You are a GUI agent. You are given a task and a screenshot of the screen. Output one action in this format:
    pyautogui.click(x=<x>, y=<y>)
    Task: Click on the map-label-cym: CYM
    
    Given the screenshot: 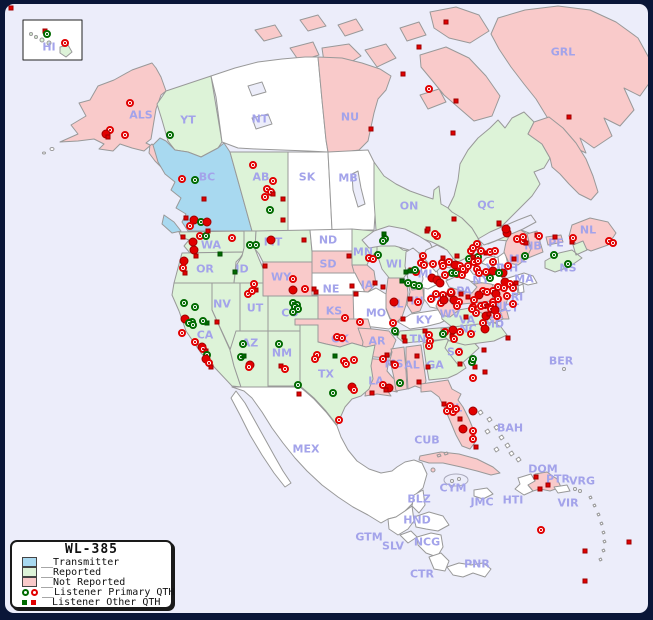 What is the action you would take?
    pyautogui.click(x=453, y=488)
    